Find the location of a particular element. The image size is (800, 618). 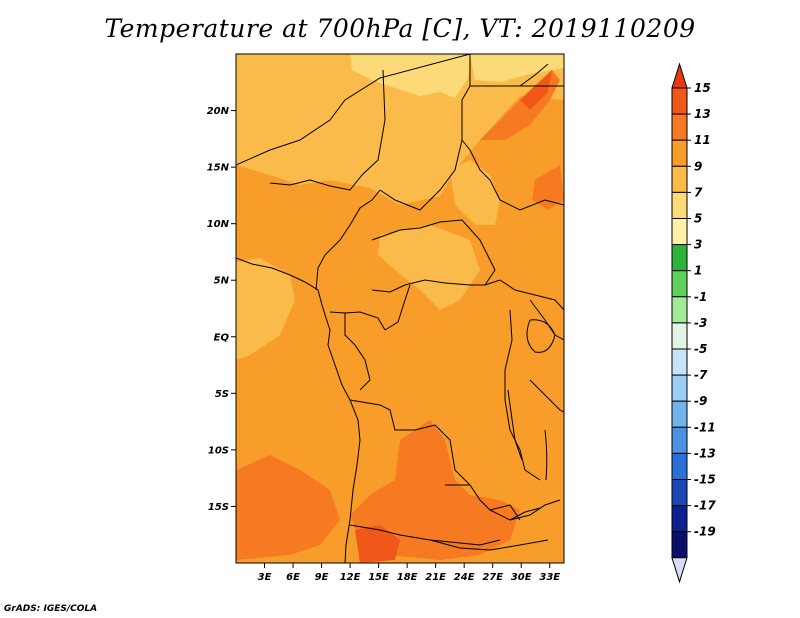

field-cool-north is located at coordinates (400, 129).